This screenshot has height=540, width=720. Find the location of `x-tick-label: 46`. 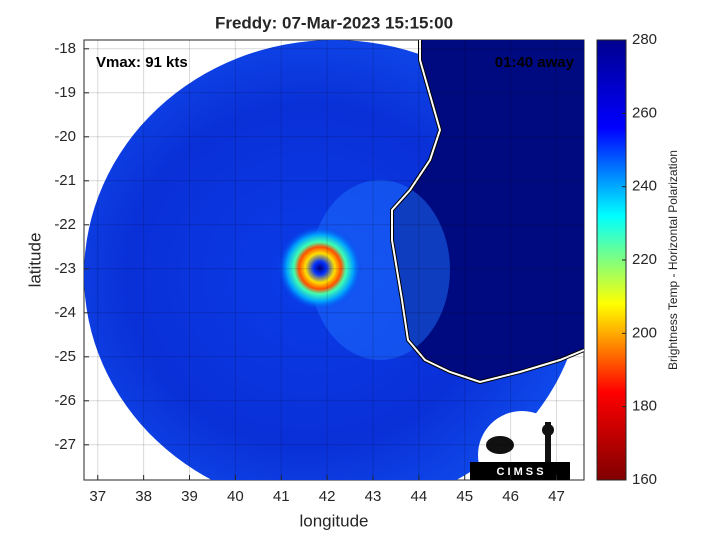

x-tick-label: 46 is located at coordinates (510, 496).